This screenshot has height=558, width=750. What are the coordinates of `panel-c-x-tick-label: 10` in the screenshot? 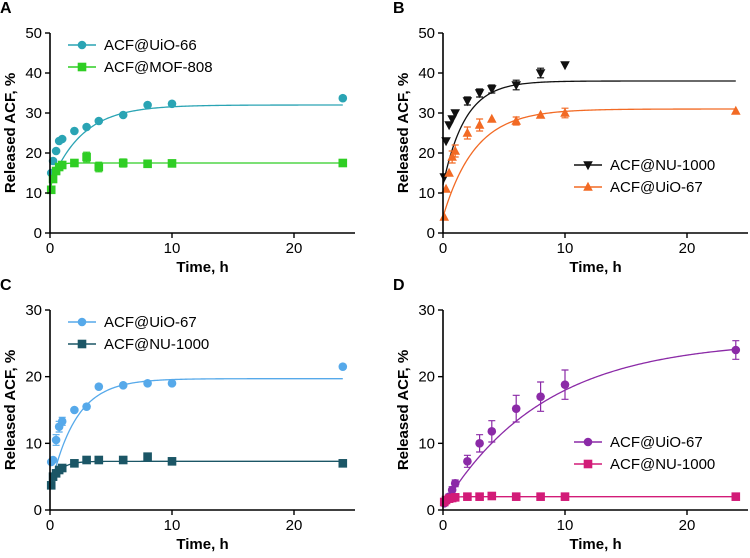 It's located at (172, 525).